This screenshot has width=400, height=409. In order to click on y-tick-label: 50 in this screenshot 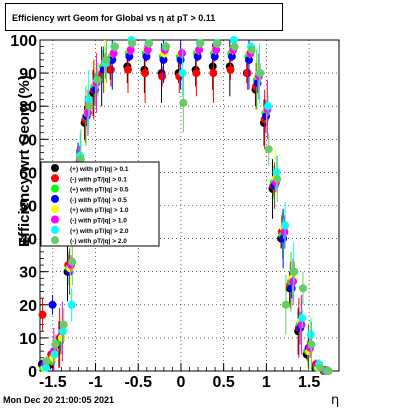, I will do `click(28, 207)`.